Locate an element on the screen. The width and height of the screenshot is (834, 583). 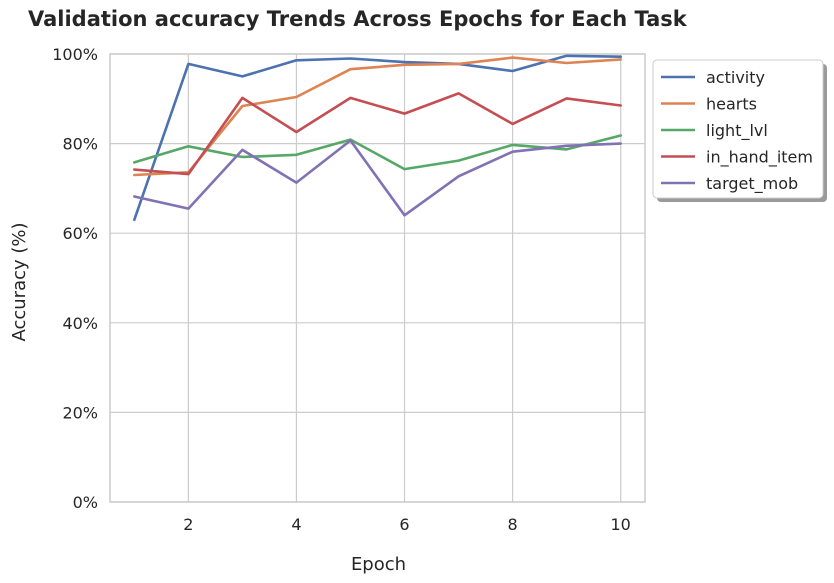
legend-item-hearts: hearts is located at coordinates (709, 104).